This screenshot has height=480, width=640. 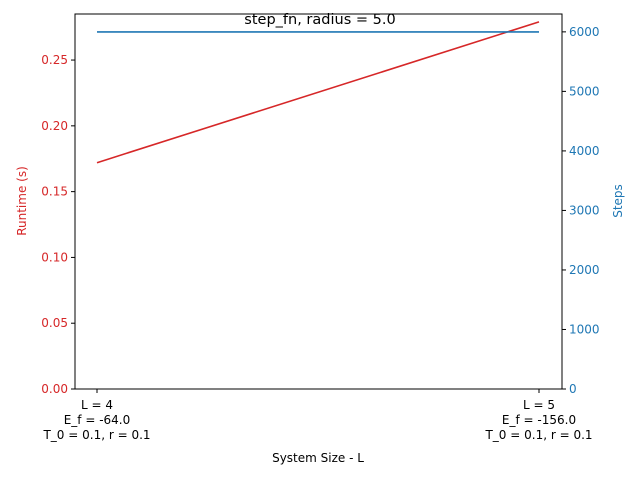 I want to click on x-axis-tick-label: L = 5, so click(x=539, y=405).